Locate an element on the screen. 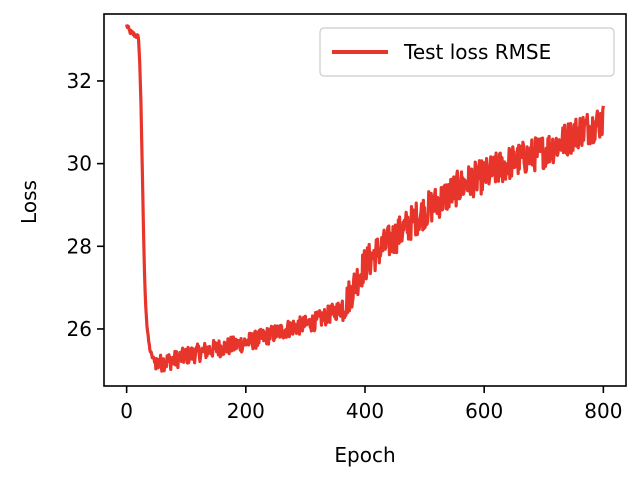 Image resolution: width=644 pixels, height=484 pixels. x-axis-label: Epoch is located at coordinates (364, 455).